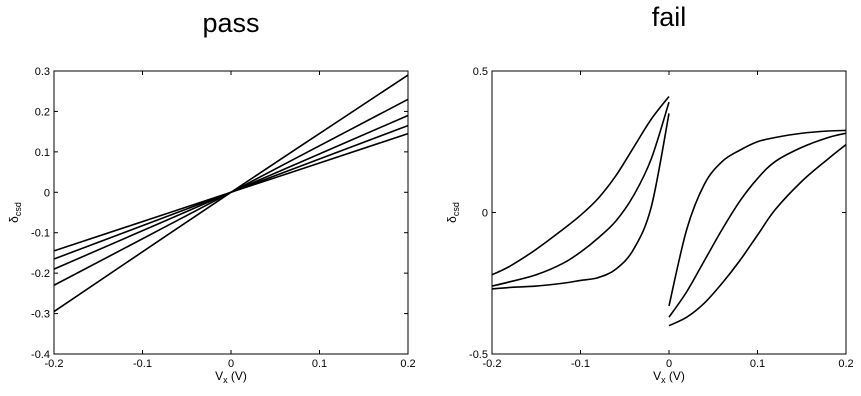 The image size is (861, 396). What do you see at coordinates (40, 315) in the screenshot?
I see `y-tick-label: -0.3` at bounding box center [40, 315].